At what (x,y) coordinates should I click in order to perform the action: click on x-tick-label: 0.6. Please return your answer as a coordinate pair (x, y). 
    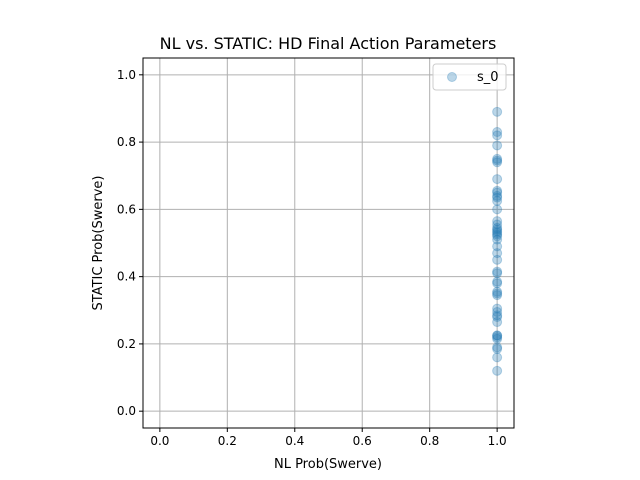
    Looking at the image, I should click on (362, 441).